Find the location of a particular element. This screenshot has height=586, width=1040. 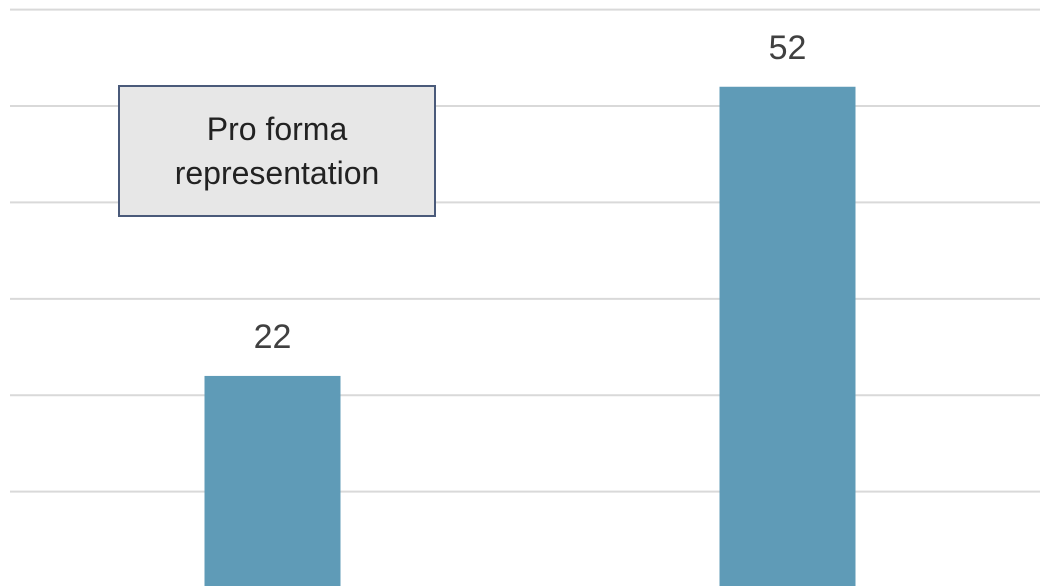

annotation: Pro forma representation is located at coordinates (277, 151).